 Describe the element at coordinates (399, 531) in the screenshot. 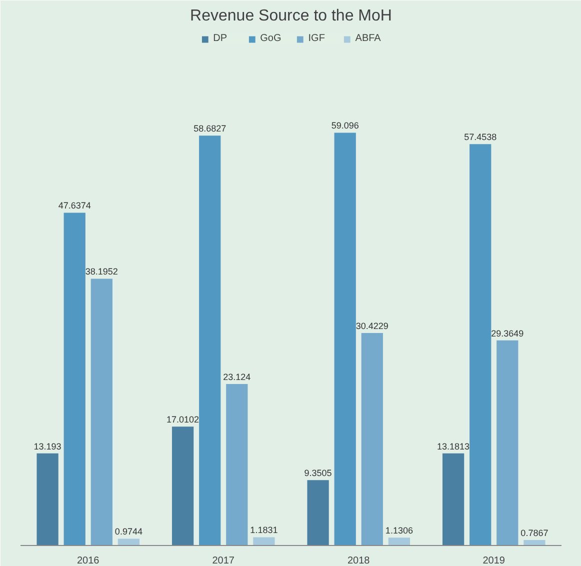

I see `data-label: 1.1306` at that location.